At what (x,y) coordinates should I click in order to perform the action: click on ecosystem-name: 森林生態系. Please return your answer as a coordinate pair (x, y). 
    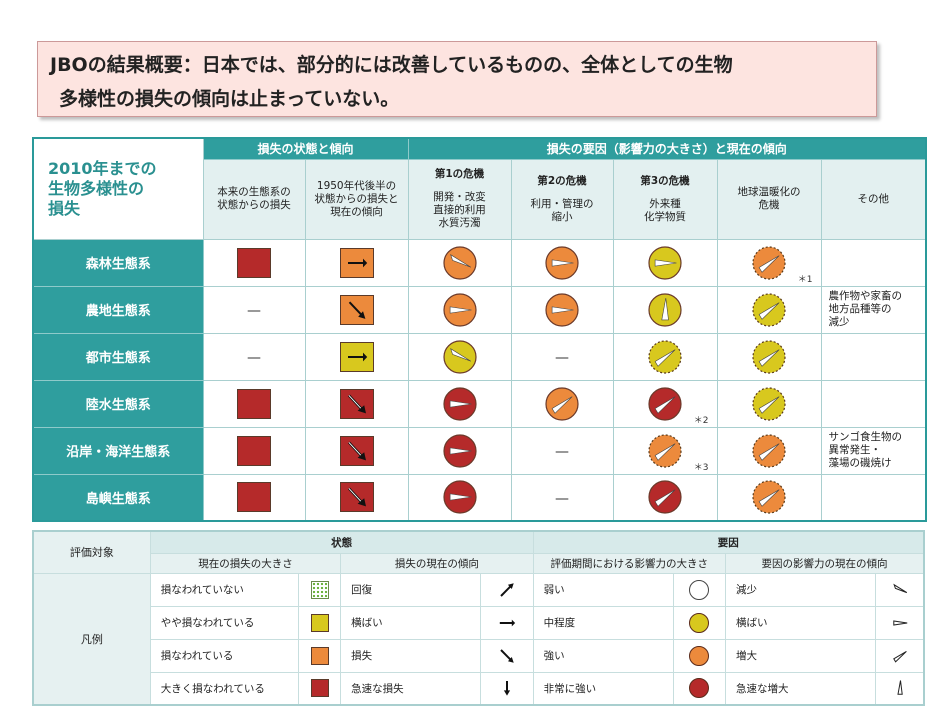
    Looking at the image, I should click on (118, 262).